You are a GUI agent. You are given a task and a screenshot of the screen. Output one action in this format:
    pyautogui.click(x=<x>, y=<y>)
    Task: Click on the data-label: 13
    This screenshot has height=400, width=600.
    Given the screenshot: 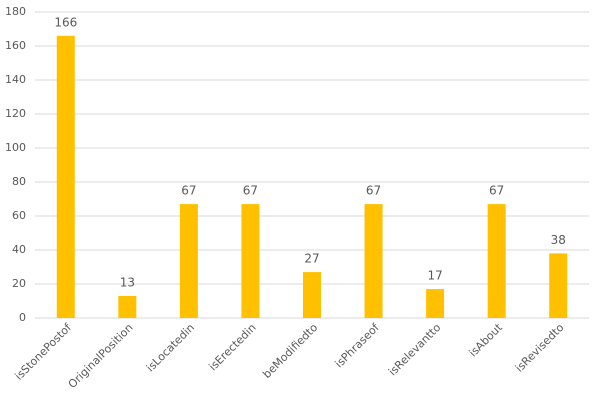 What is the action you would take?
    pyautogui.click(x=127, y=282)
    